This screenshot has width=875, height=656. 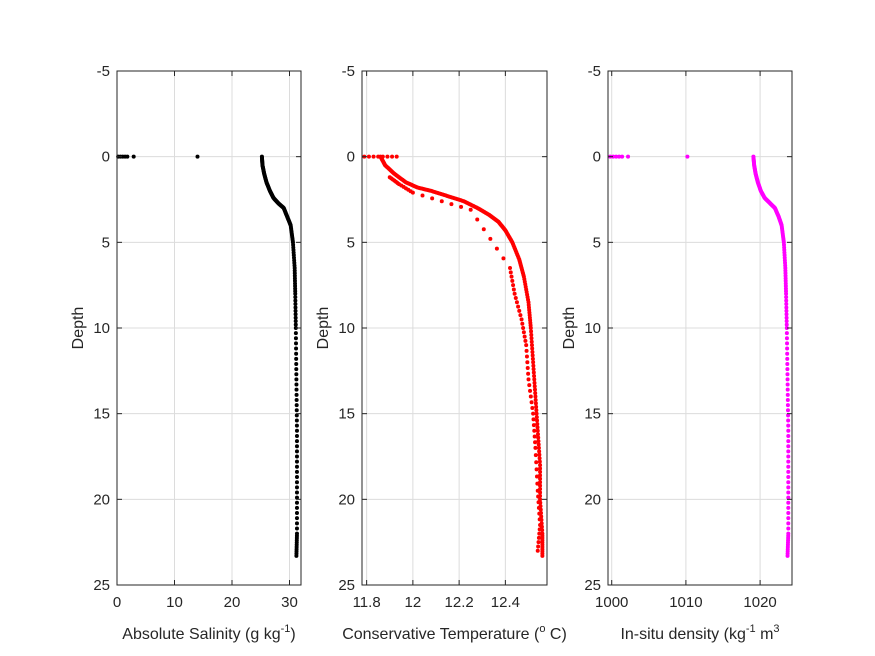 What do you see at coordinates (569, 328) in the screenshot?
I see `density-y-axis-label: Depth` at bounding box center [569, 328].